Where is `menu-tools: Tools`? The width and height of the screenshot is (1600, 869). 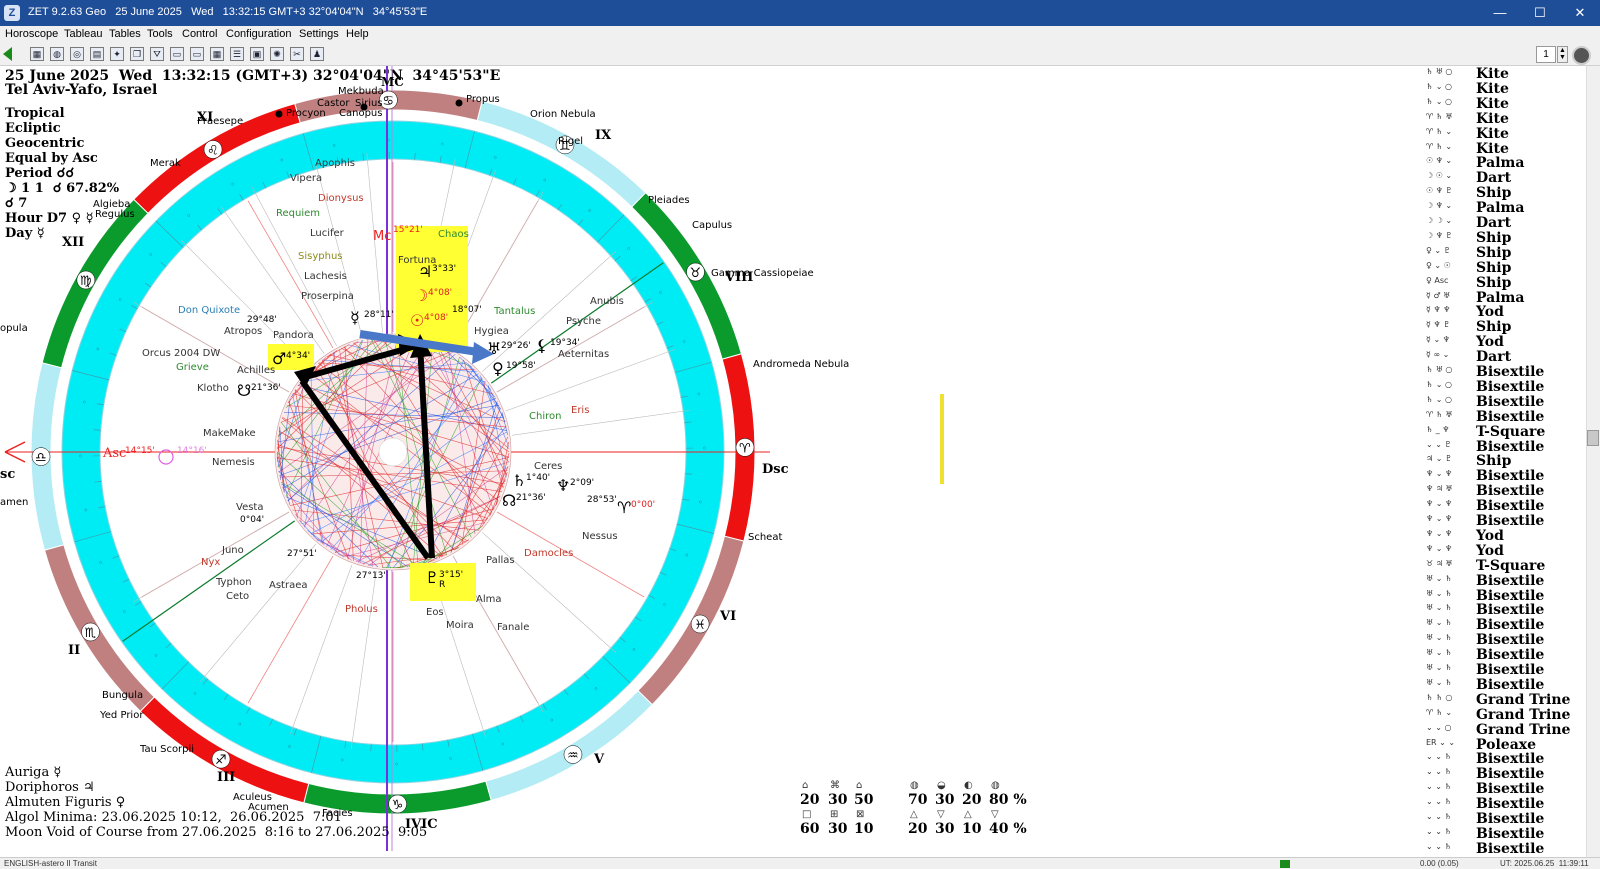 menu-tools: Tools is located at coordinates (160, 34).